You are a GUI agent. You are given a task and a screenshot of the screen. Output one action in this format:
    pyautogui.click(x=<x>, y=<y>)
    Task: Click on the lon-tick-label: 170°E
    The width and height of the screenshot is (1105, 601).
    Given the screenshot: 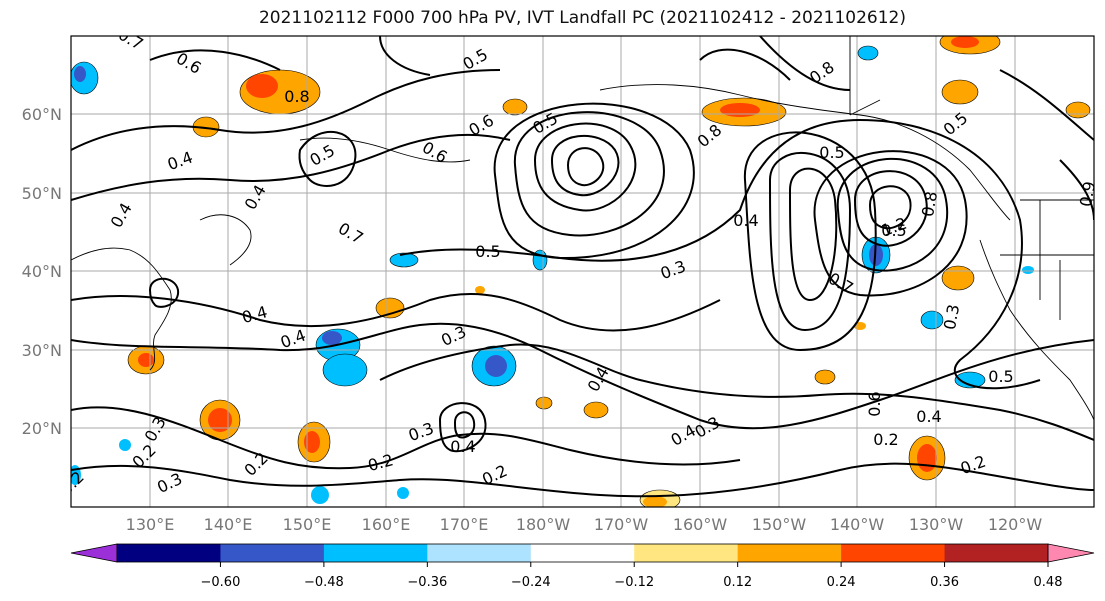 What is the action you would take?
    pyautogui.click(x=464, y=524)
    